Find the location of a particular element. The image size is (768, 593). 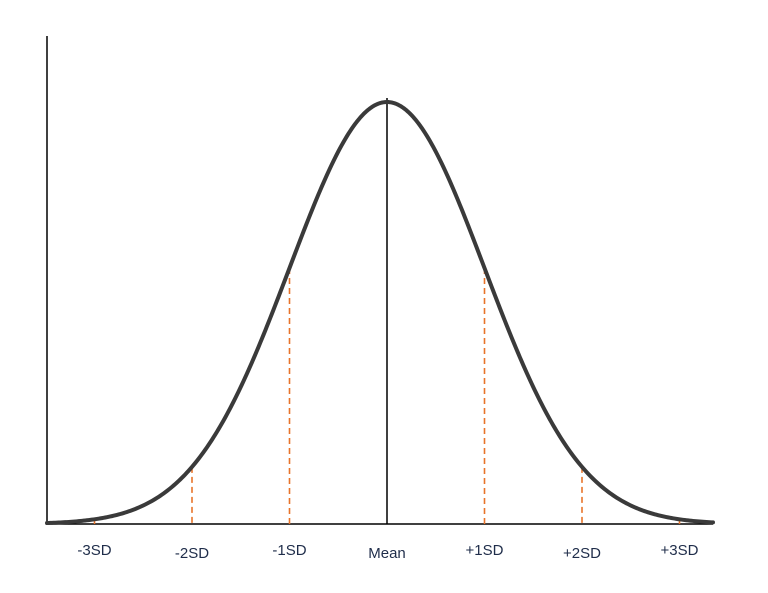

tick-labels: -3SD -2SD -1SD Mean +1SD +2SD +3SD is located at coordinates (387, 552).